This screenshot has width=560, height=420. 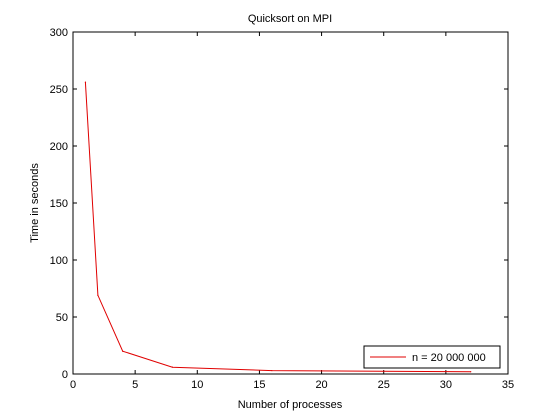 I want to click on x-tick-label: 20, so click(x=321, y=385).